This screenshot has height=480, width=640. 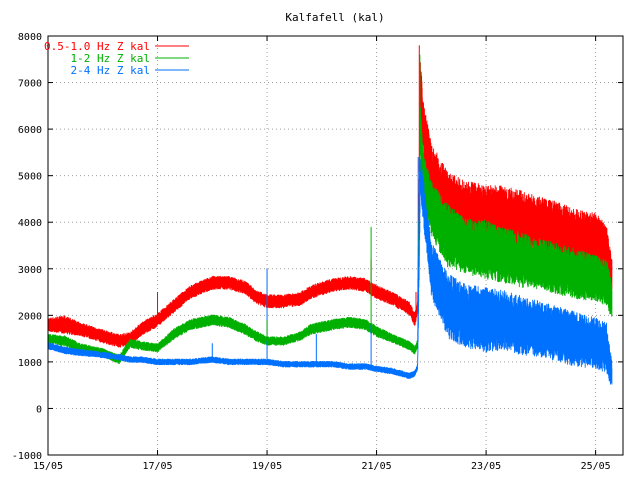 I want to click on y-tick-label: 6000, so click(x=30, y=130).